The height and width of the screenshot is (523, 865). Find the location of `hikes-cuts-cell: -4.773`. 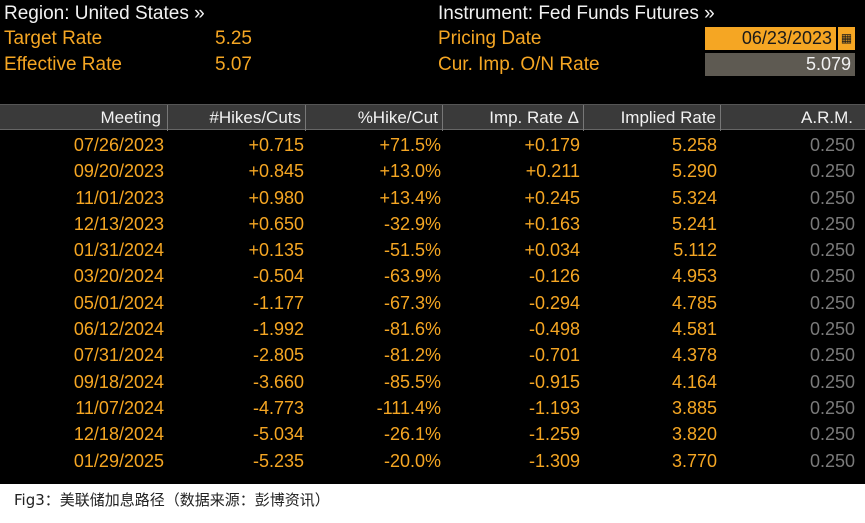

hikes-cuts-cell: -4.773 is located at coordinates (278, 407).